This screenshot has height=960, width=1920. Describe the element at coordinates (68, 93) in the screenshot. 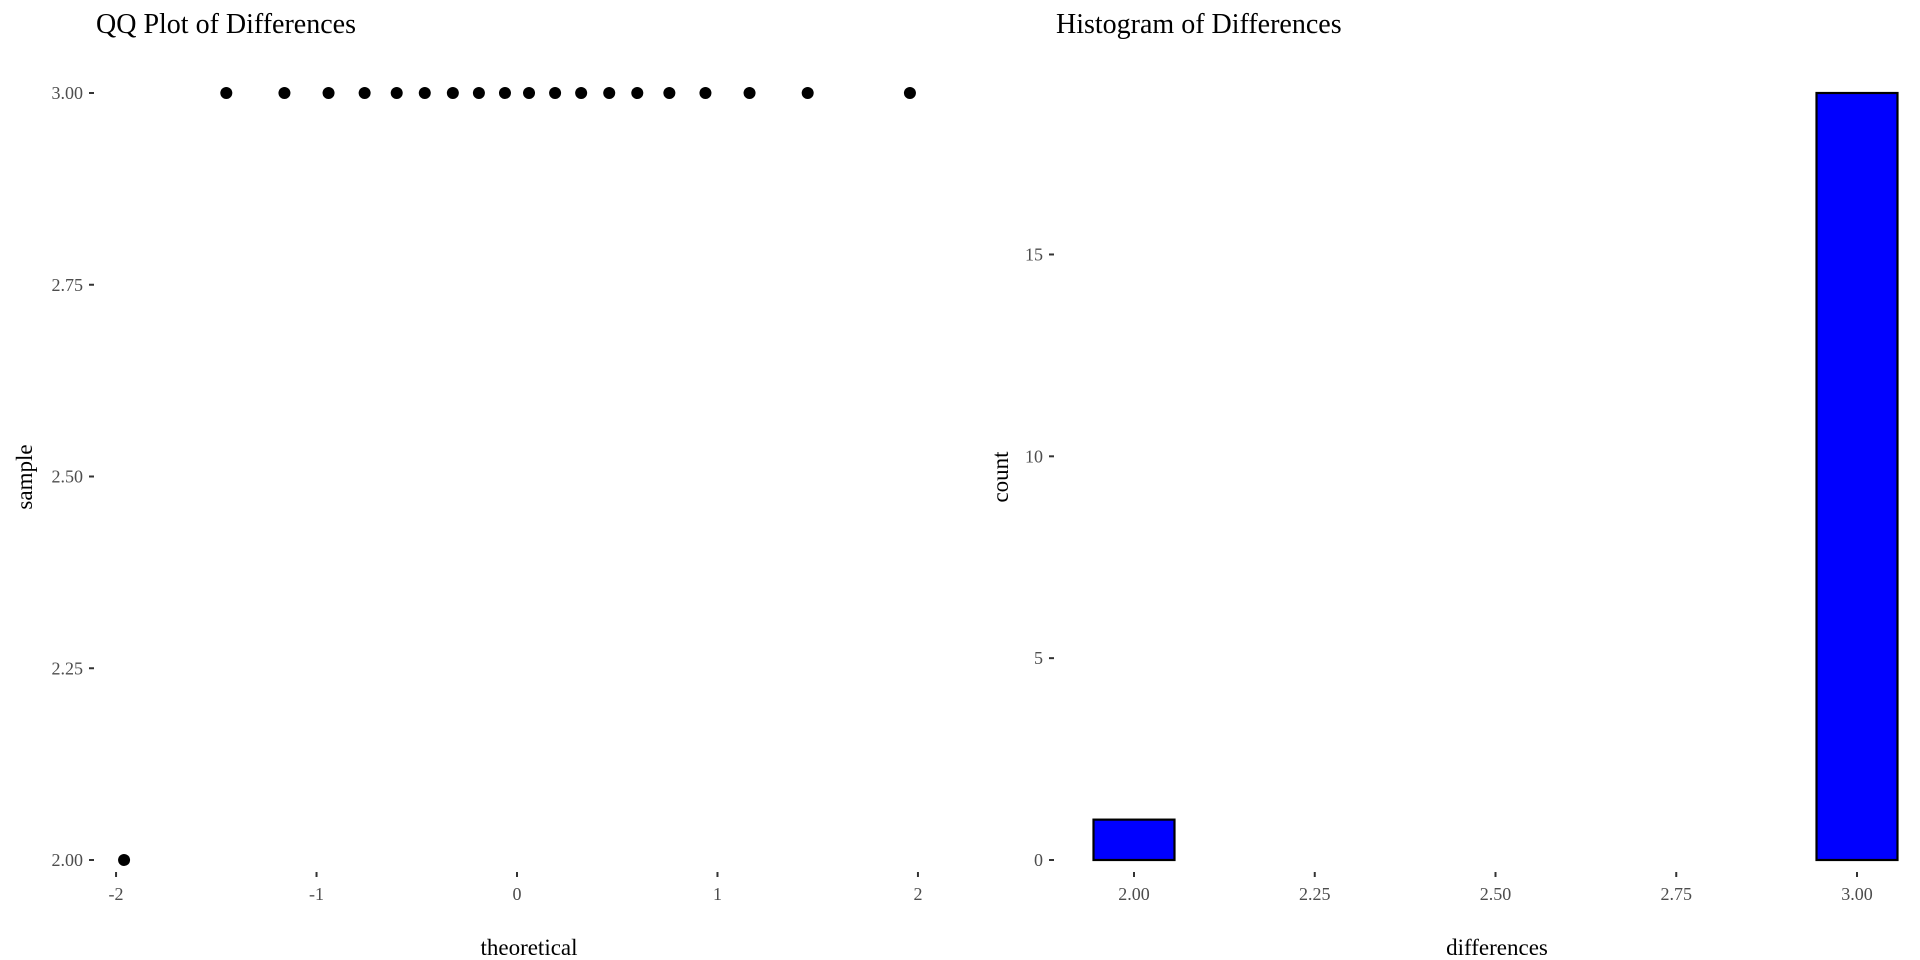

I see `qq-y-tick-label: 3.00` at that location.